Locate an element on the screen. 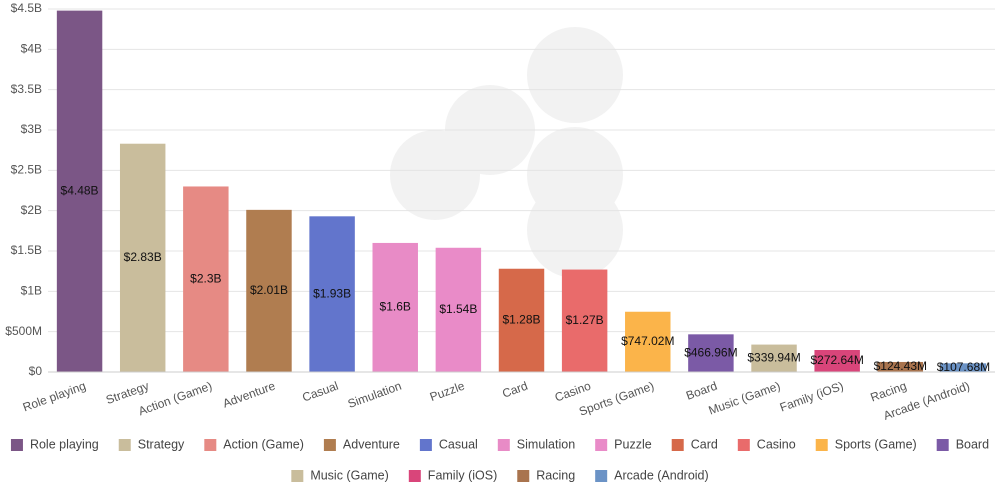 The height and width of the screenshot is (488, 1000). legend-item: Adventure is located at coordinates (361, 444).